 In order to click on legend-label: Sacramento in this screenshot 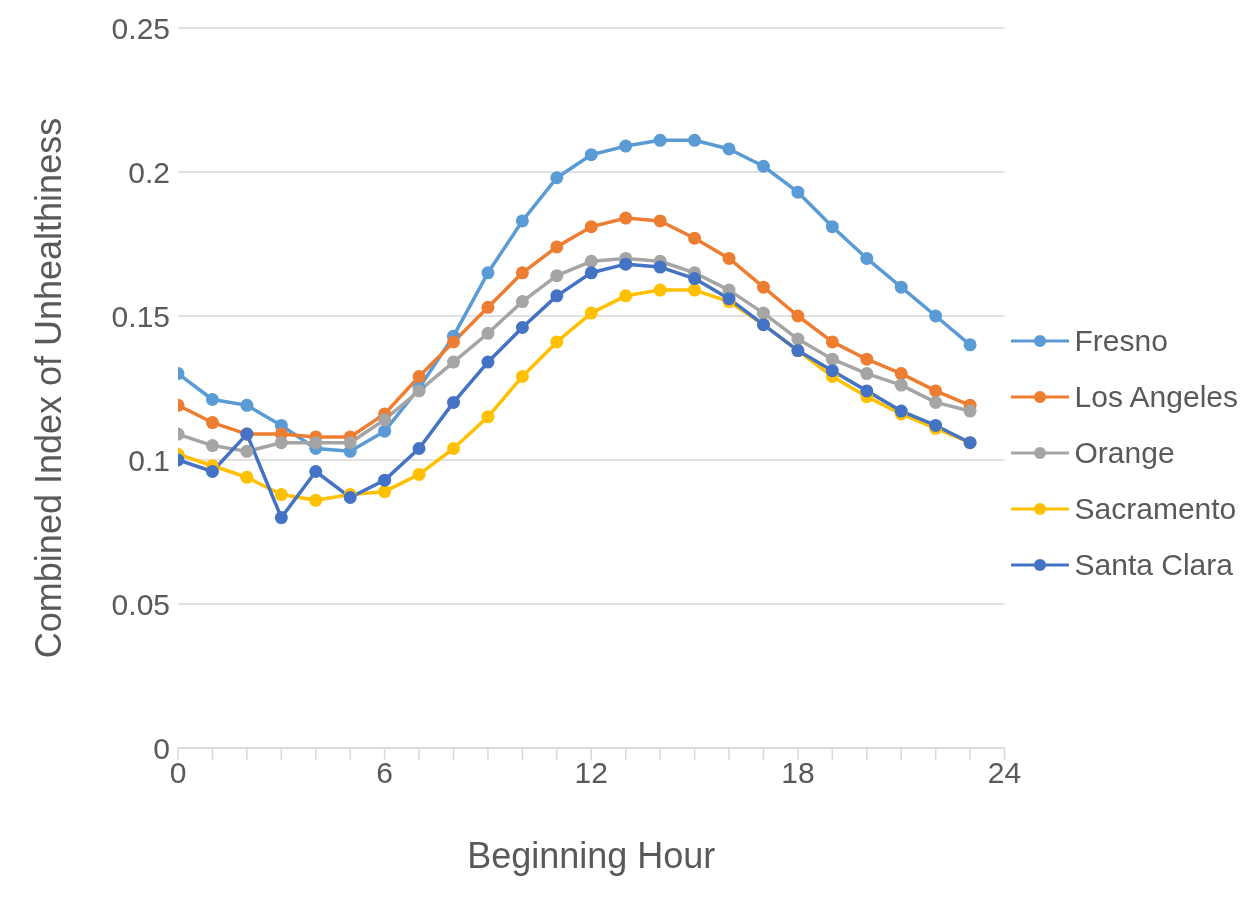, I will do `click(1155, 509)`.